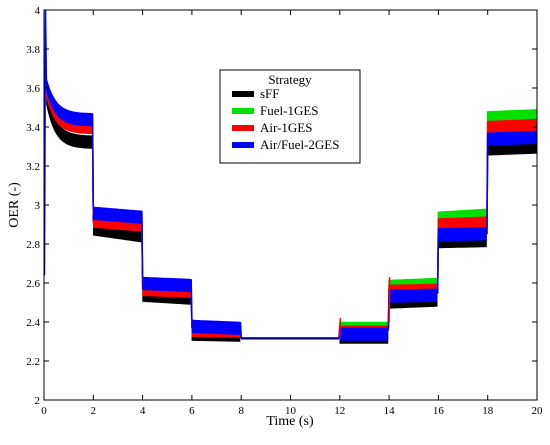  I want to click on x-tick-label: 18, so click(488, 411).